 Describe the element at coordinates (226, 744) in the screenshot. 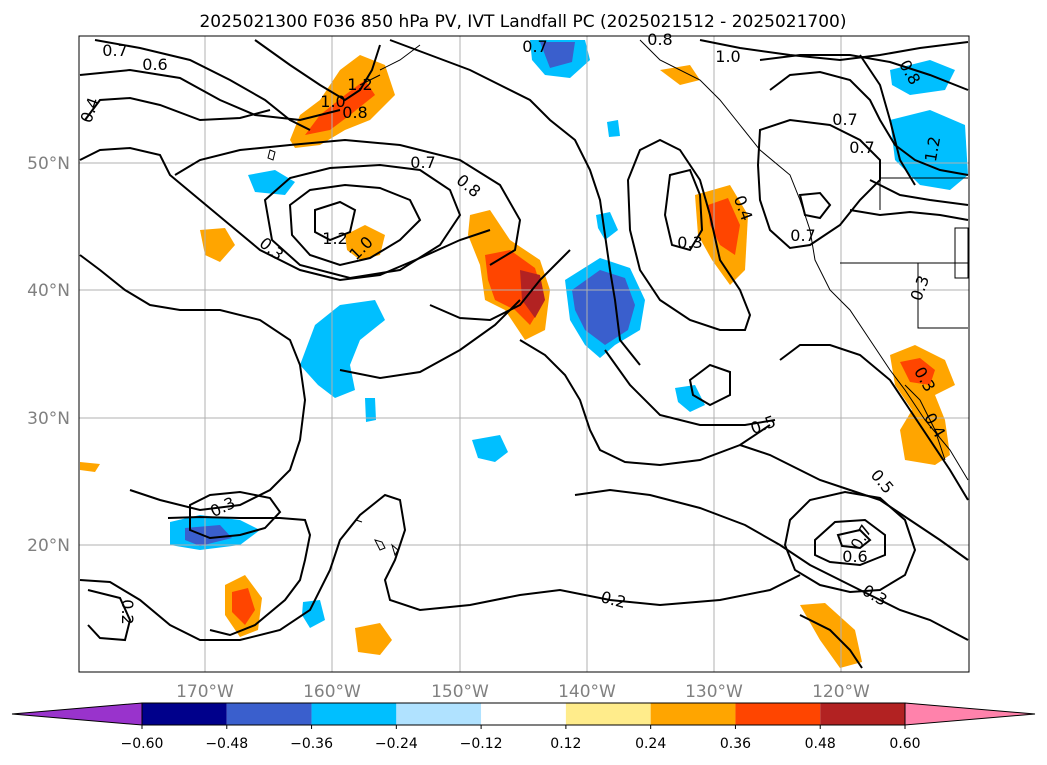

I see `colorbar-tick-label: −0.48` at that location.